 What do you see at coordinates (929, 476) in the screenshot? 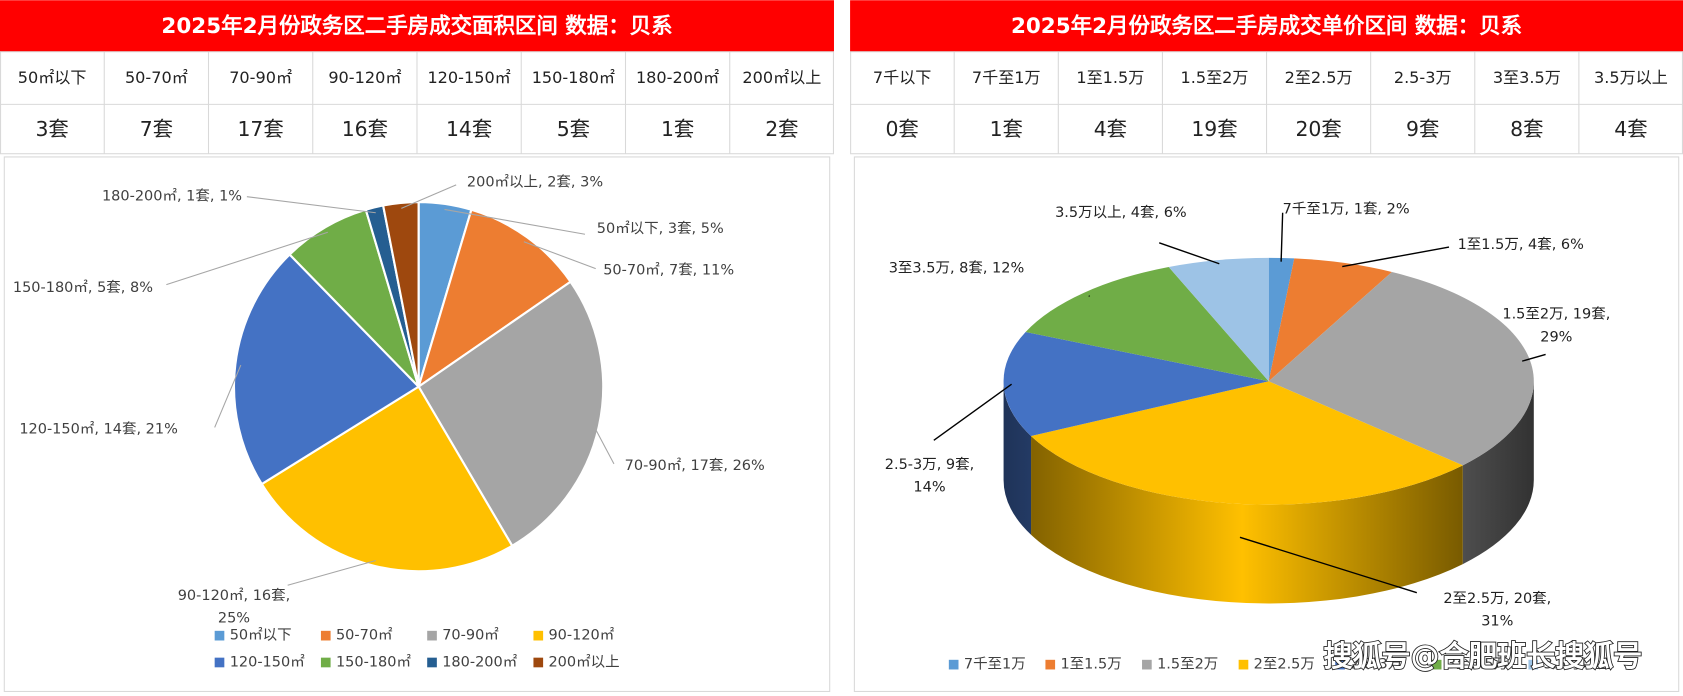
I see `data-label: 2.5-3万, 9套, 14%` at bounding box center [929, 476].